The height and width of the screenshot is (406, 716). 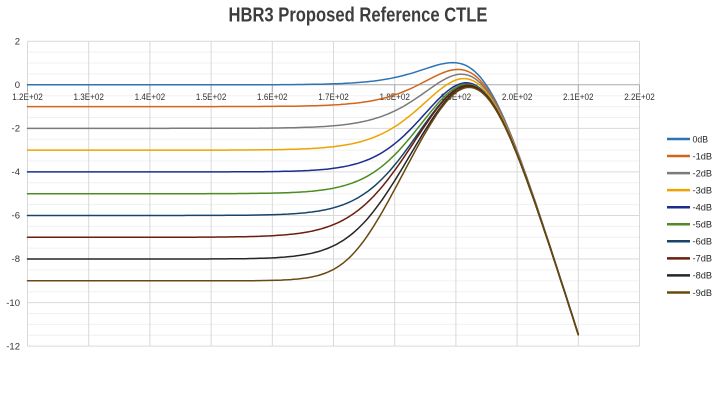 I want to click on svg-text: -2, so click(x=16, y=129).